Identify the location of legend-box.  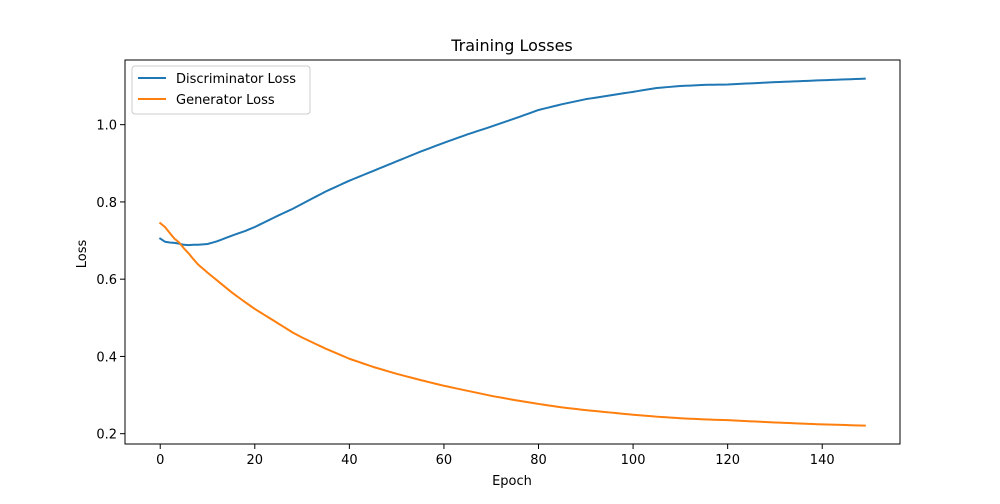
(221, 90).